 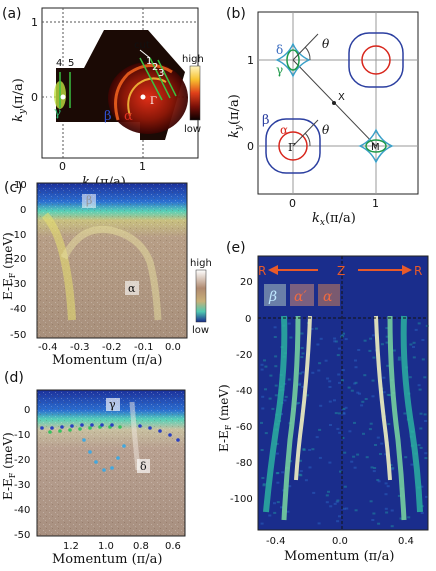 I want to click on panel-e-xtick: -0.4, so click(x=276, y=541).